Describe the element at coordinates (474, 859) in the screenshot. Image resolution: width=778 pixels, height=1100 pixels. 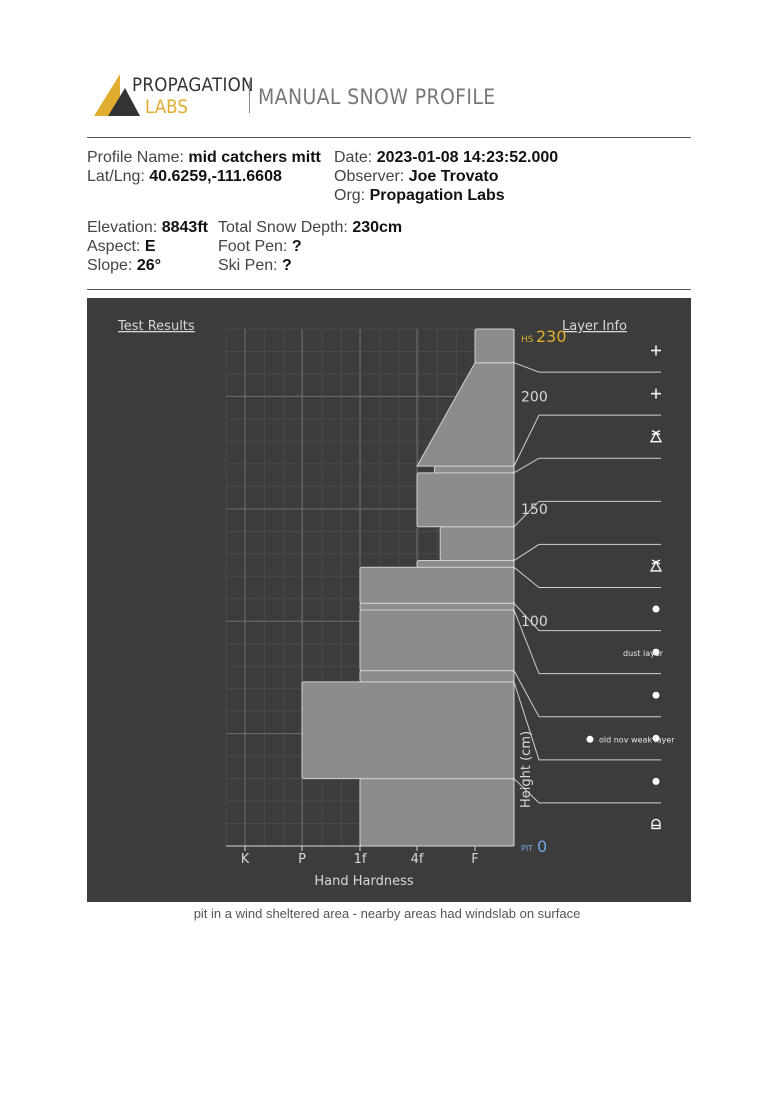
I see `x-tick-label: F` at that location.